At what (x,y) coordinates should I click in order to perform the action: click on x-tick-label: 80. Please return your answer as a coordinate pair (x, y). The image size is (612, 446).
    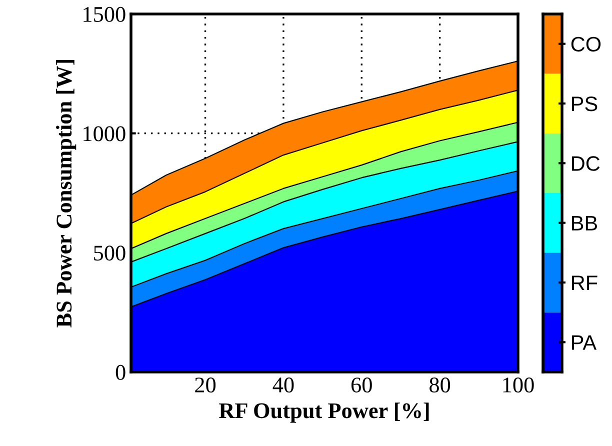
    Looking at the image, I should click on (440, 385).